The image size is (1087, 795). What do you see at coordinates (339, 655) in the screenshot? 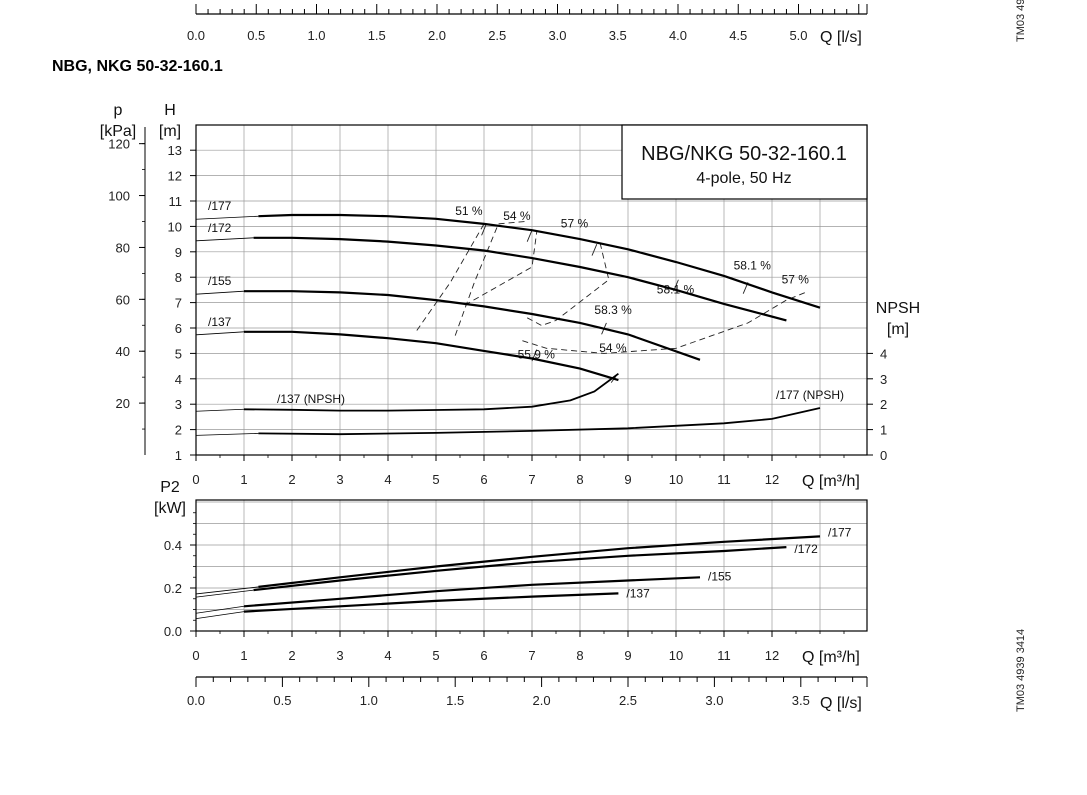
I see `power-x-tick-label: 3` at bounding box center [339, 655].